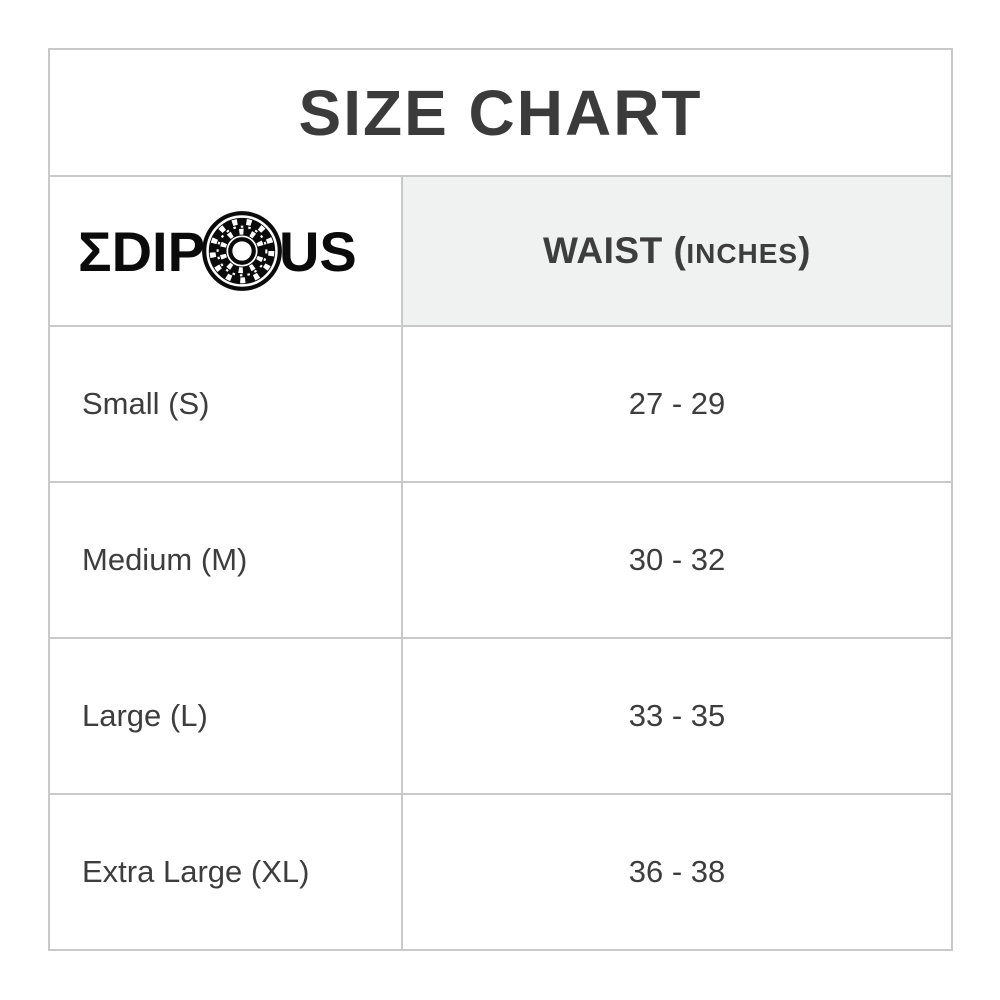  I want to click on table-row-small-label-cell: Small (S), so click(225, 404).